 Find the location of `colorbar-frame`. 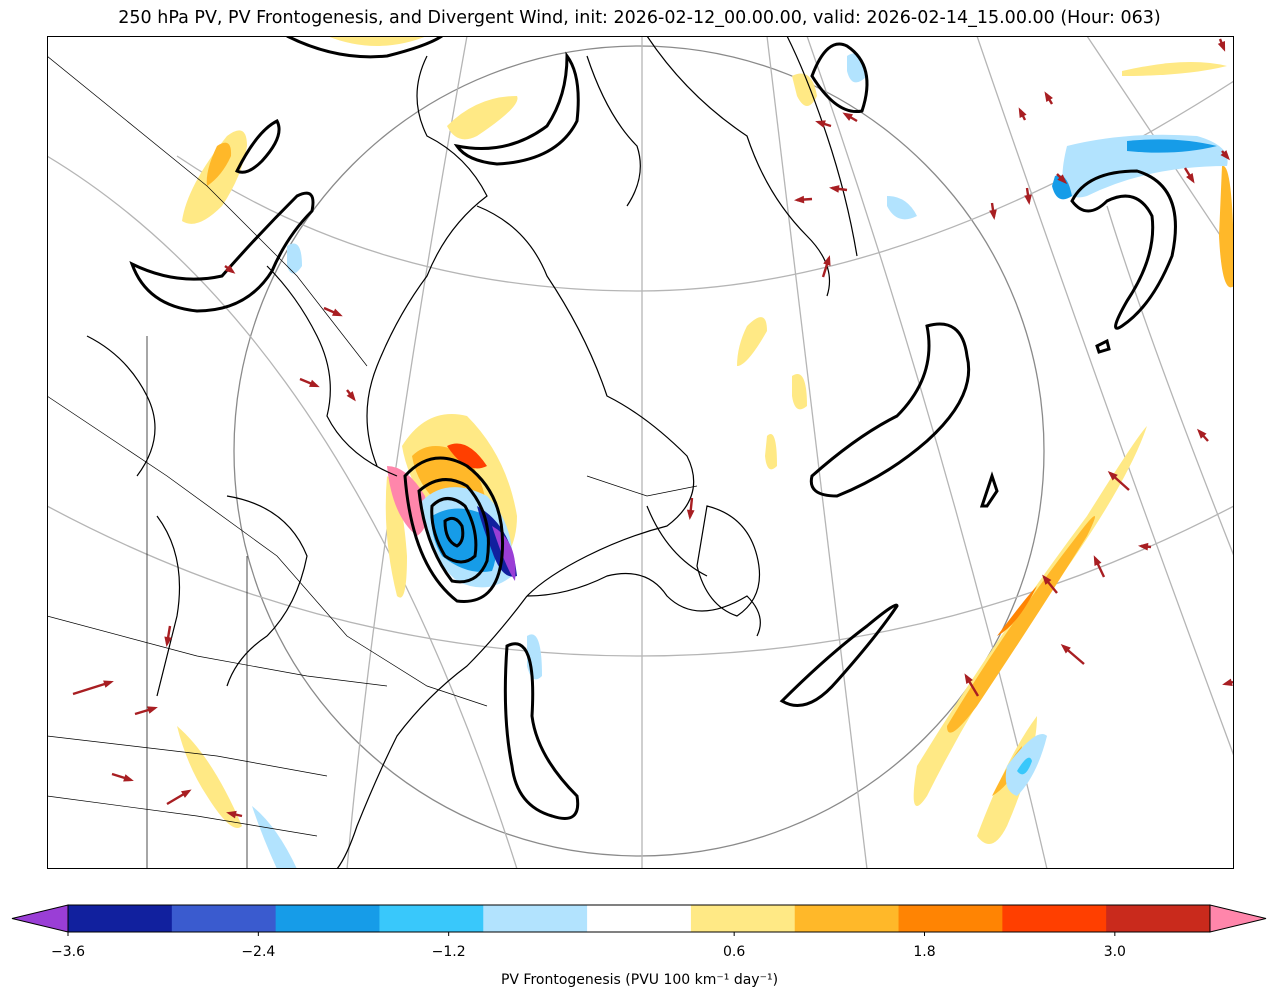

colorbar-frame is located at coordinates (639, 918).